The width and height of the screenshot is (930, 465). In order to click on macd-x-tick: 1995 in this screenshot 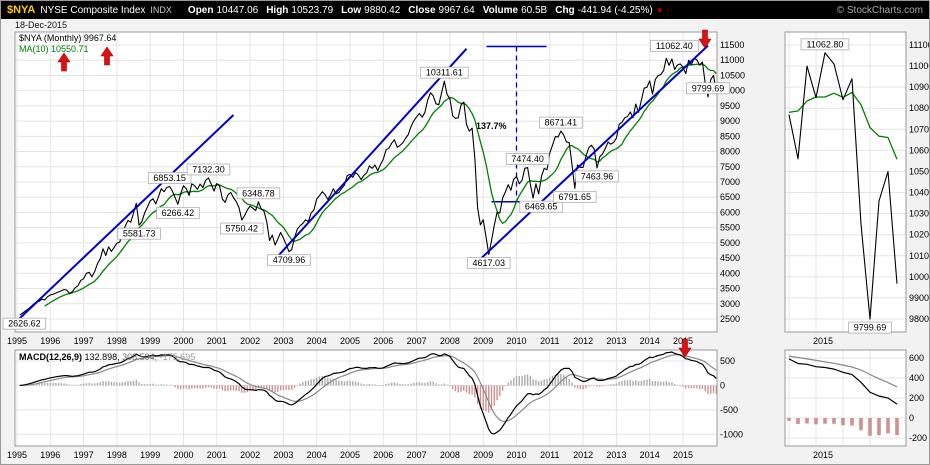, I will do `click(17, 455)`.